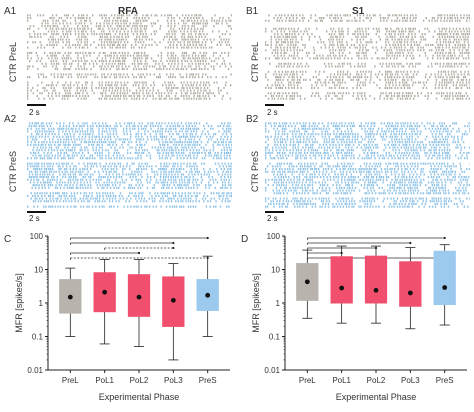 The image size is (474, 412). What do you see at coordinates (10, 11) in the screenshot?
I see `panel-letter-a1: A1` at bounding box center [10, 11].